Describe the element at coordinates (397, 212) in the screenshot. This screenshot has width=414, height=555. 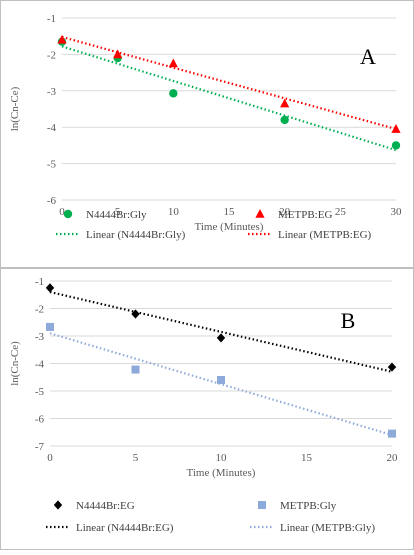
I see `x-tick-label: 30` at that location.